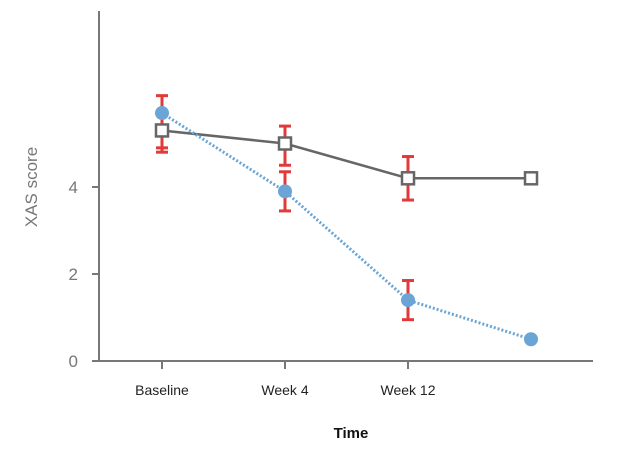 The height and width of the screenshot is (457, 617). I want to click on y-axis-label: XAS score, so click(31, 187).